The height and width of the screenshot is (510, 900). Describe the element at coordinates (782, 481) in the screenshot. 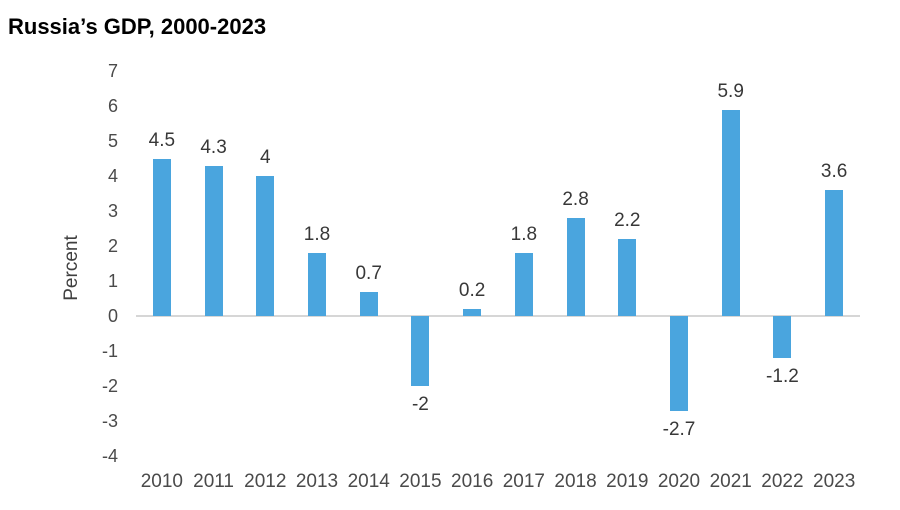

I see `x-tick-2022: 2022` at that location.